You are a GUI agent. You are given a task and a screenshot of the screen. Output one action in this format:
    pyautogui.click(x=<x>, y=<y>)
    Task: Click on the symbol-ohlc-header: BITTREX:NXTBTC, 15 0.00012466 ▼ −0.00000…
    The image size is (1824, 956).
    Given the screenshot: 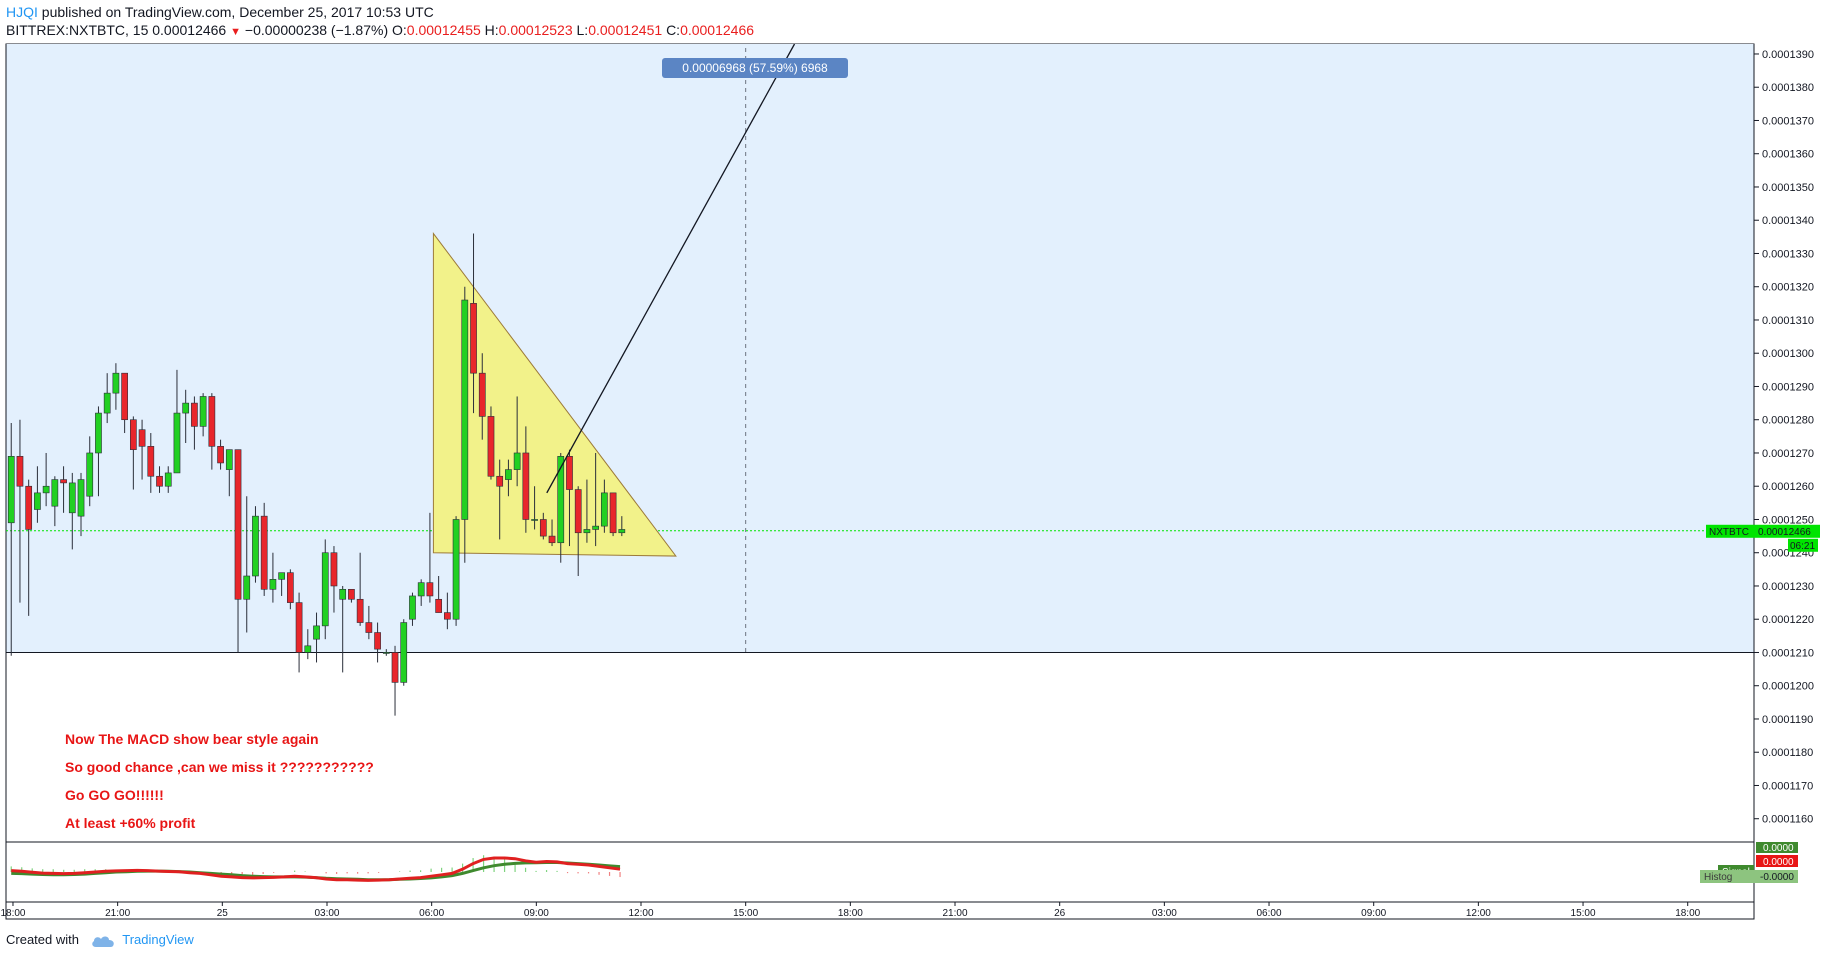 What is the action you would take?
    pyautogui.click(x=380, y=30)
    